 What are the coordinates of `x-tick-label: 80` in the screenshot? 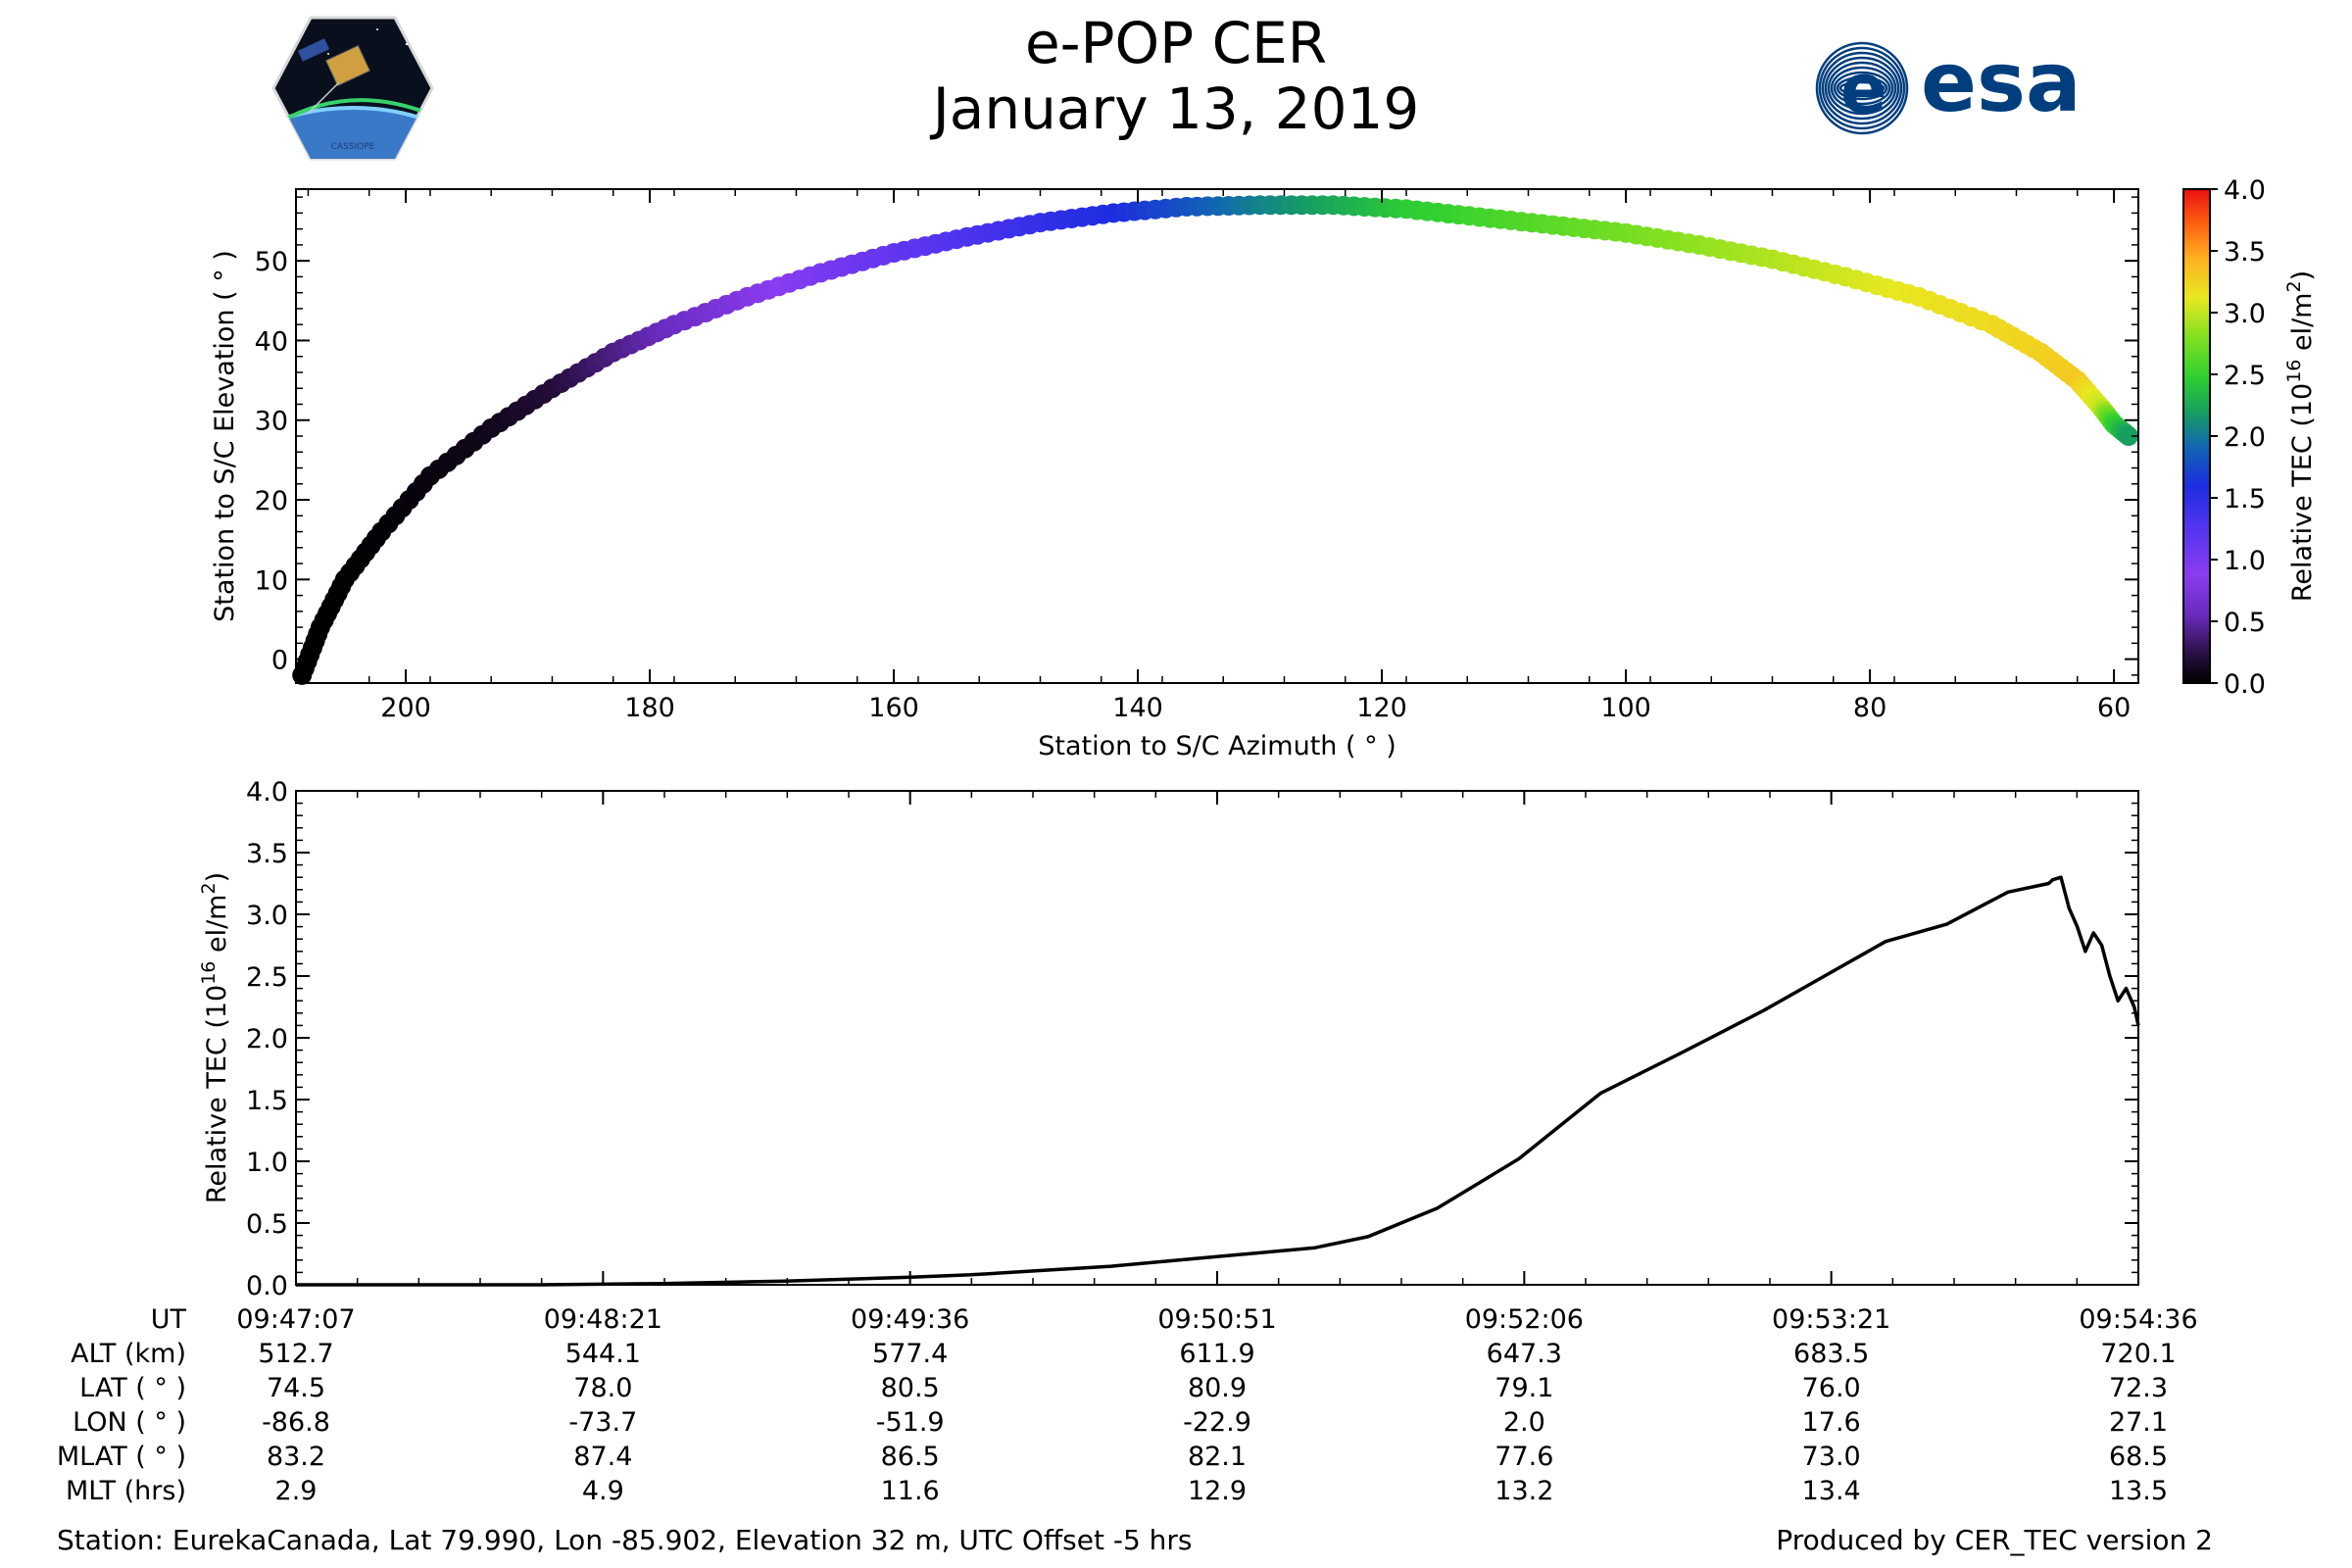 It's located at (1869, 708).